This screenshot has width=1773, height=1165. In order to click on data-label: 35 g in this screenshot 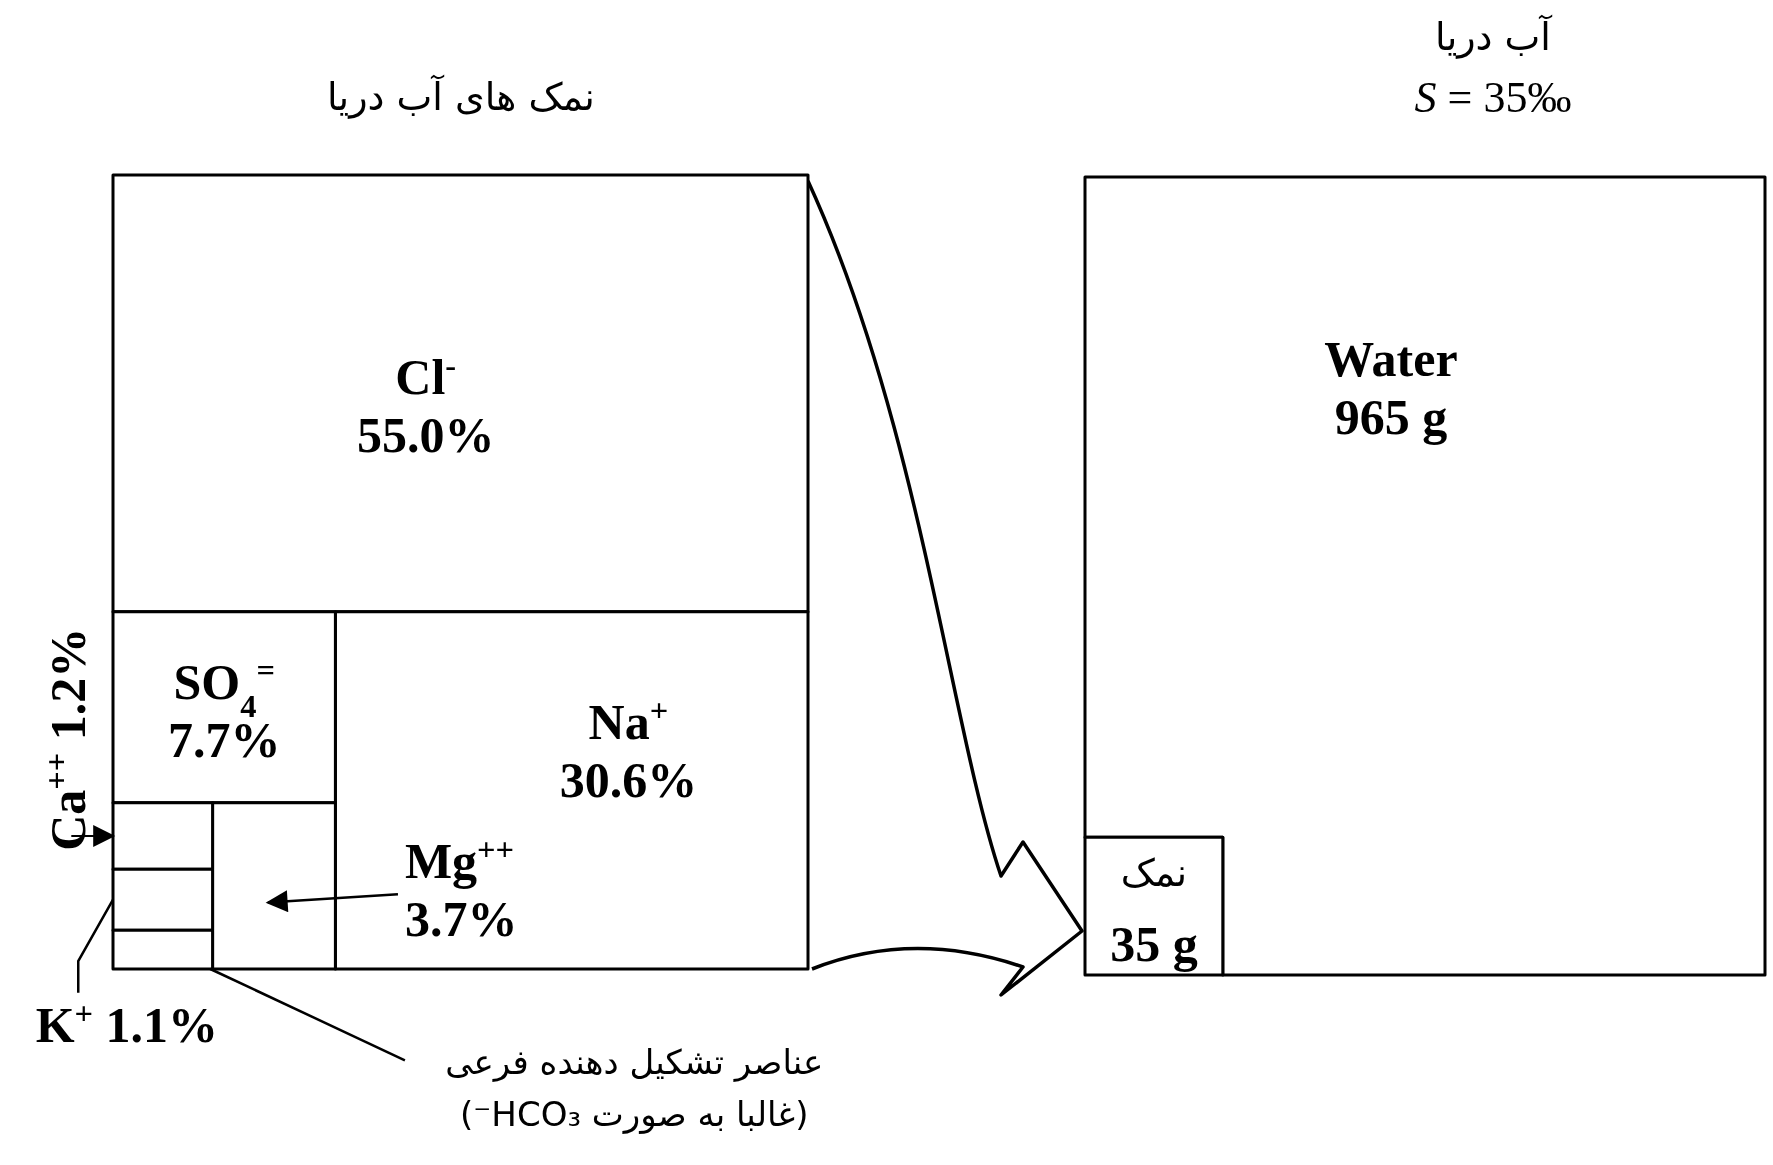, I will do `click(1154, 943)`.